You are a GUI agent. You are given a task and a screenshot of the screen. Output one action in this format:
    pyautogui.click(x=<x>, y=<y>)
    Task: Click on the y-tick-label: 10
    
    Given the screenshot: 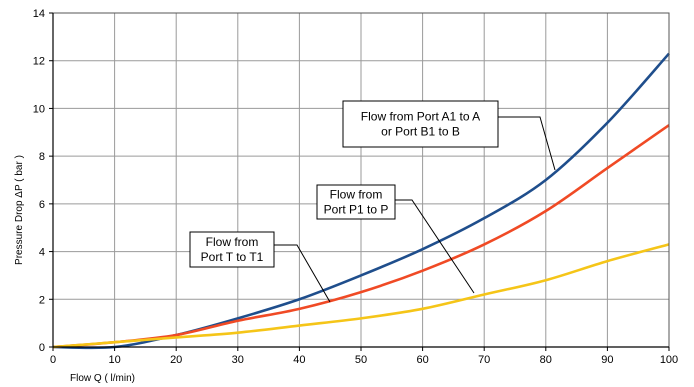 What is the action you would take?
    pyautogui.click(x=39, y=109)
    